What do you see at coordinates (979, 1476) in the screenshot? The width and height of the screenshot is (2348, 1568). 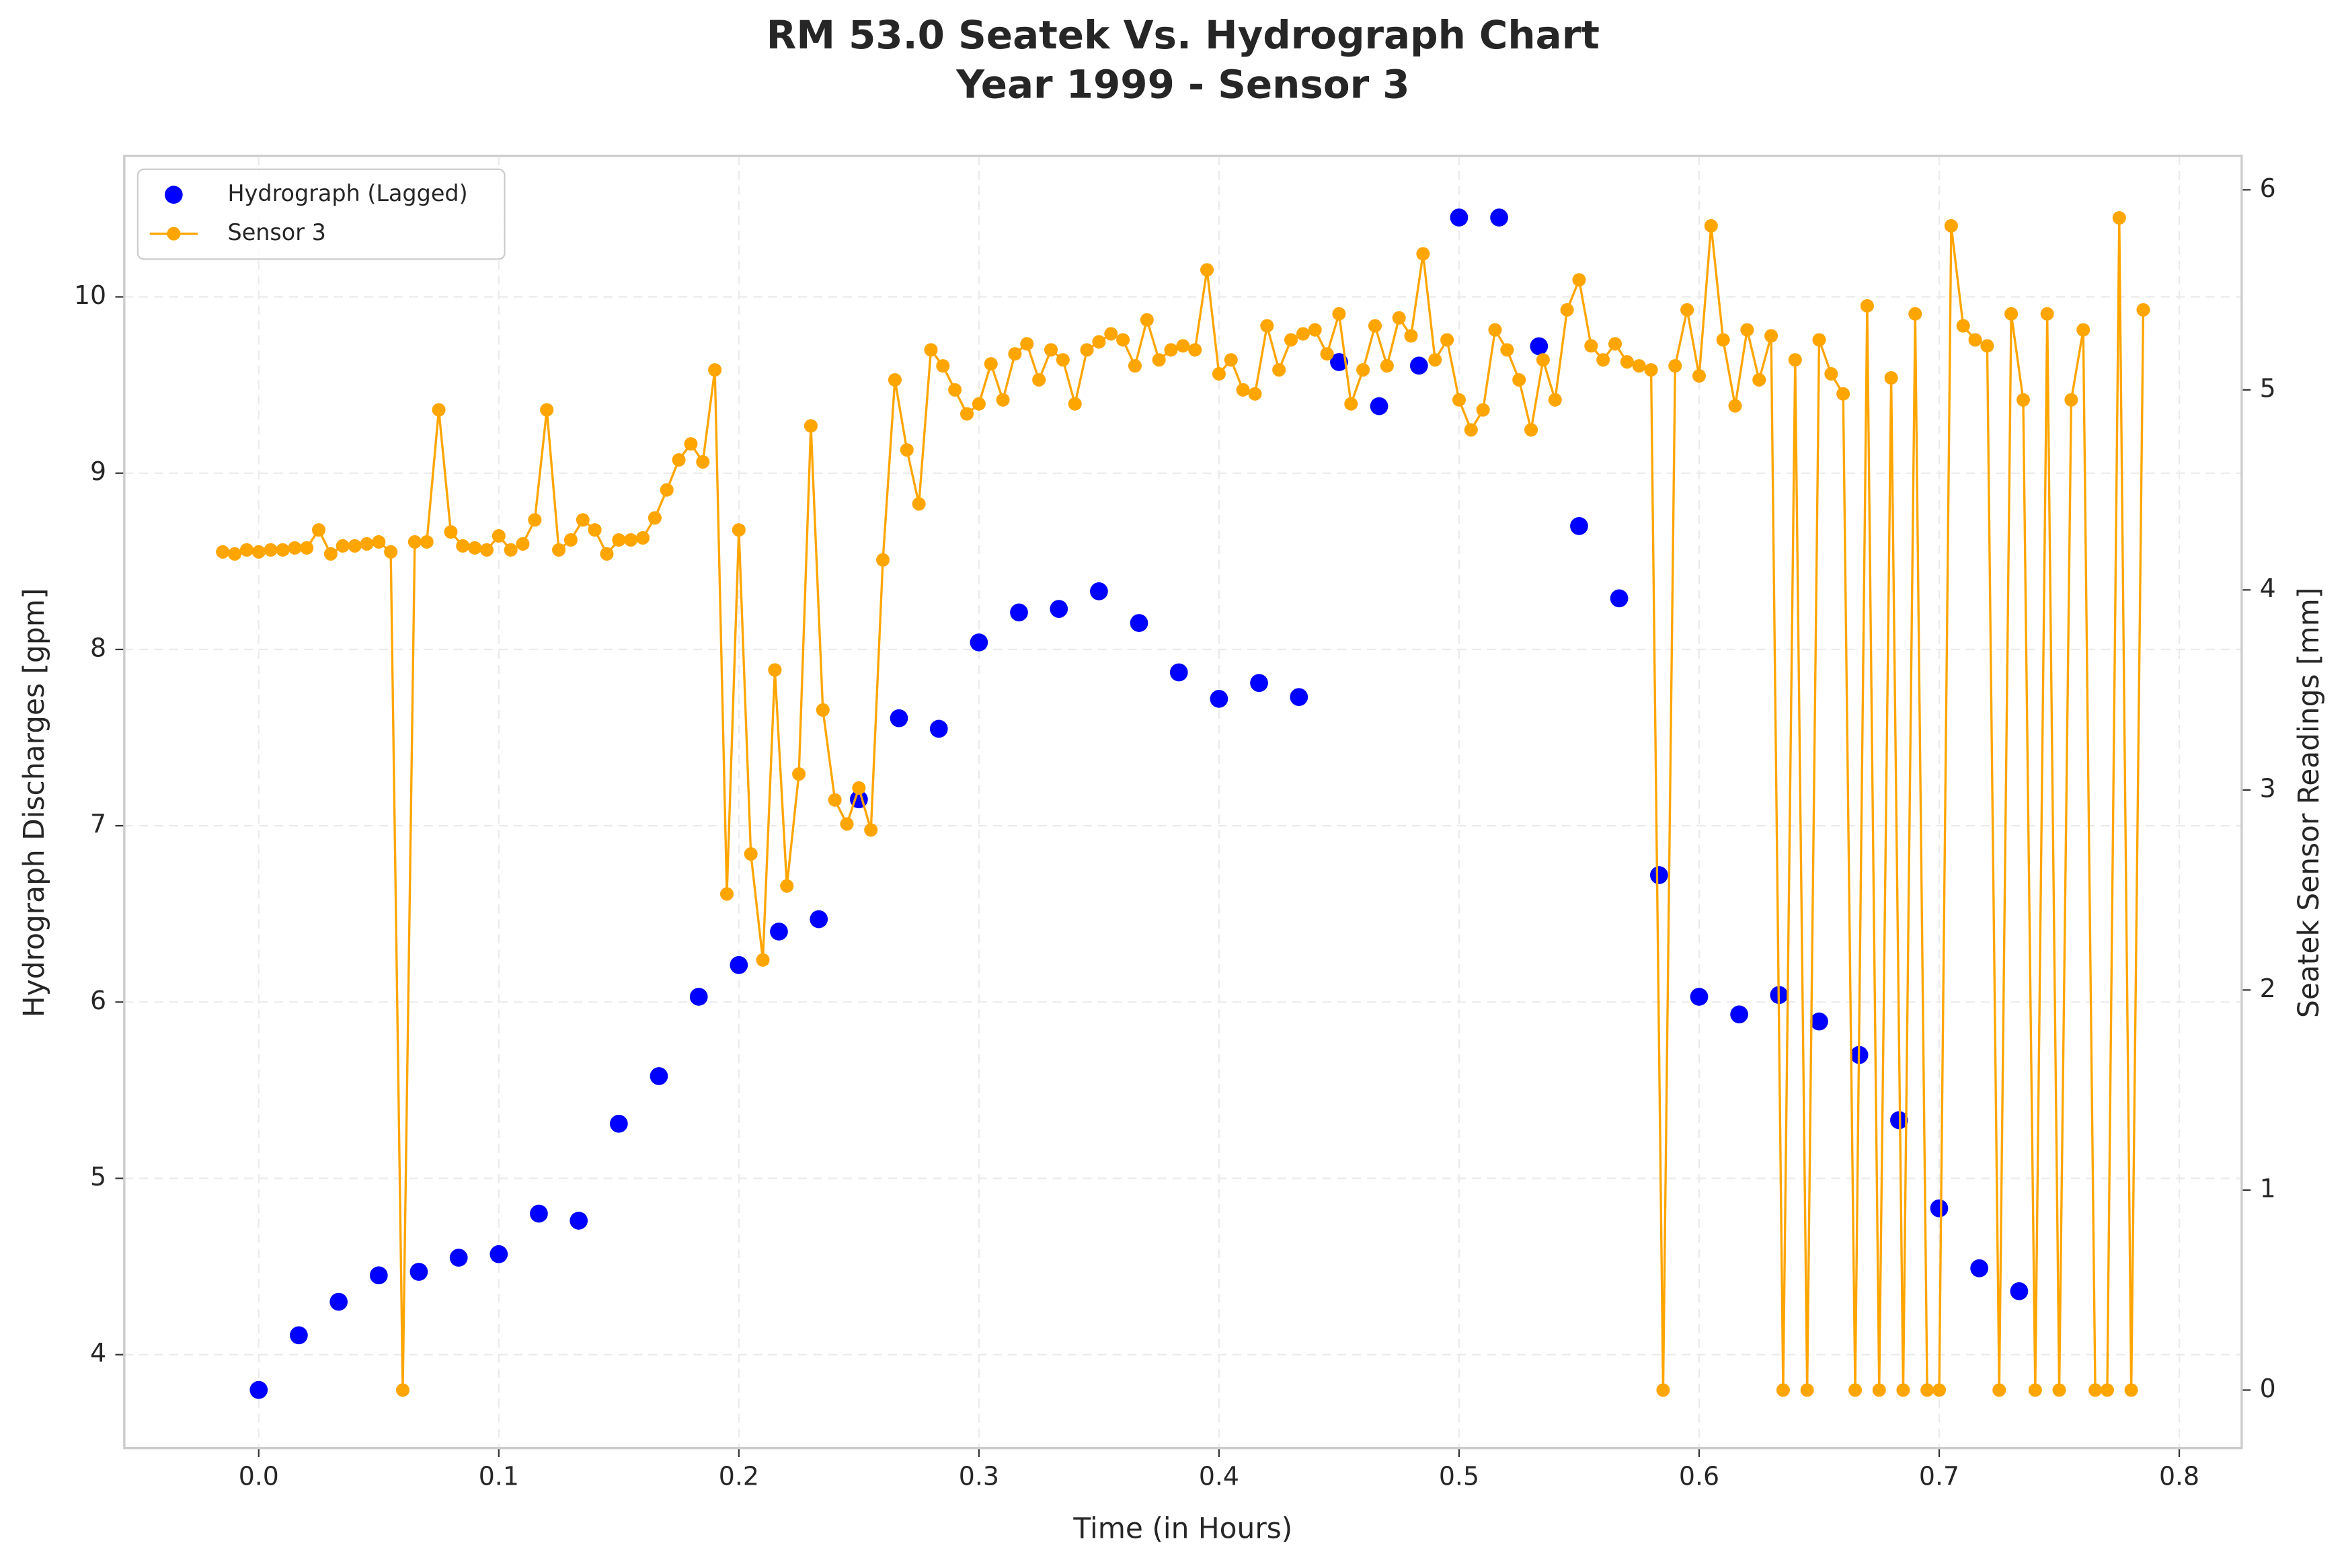 I see `x-tick-label: 0.3` at bounding box center [979, 1476].